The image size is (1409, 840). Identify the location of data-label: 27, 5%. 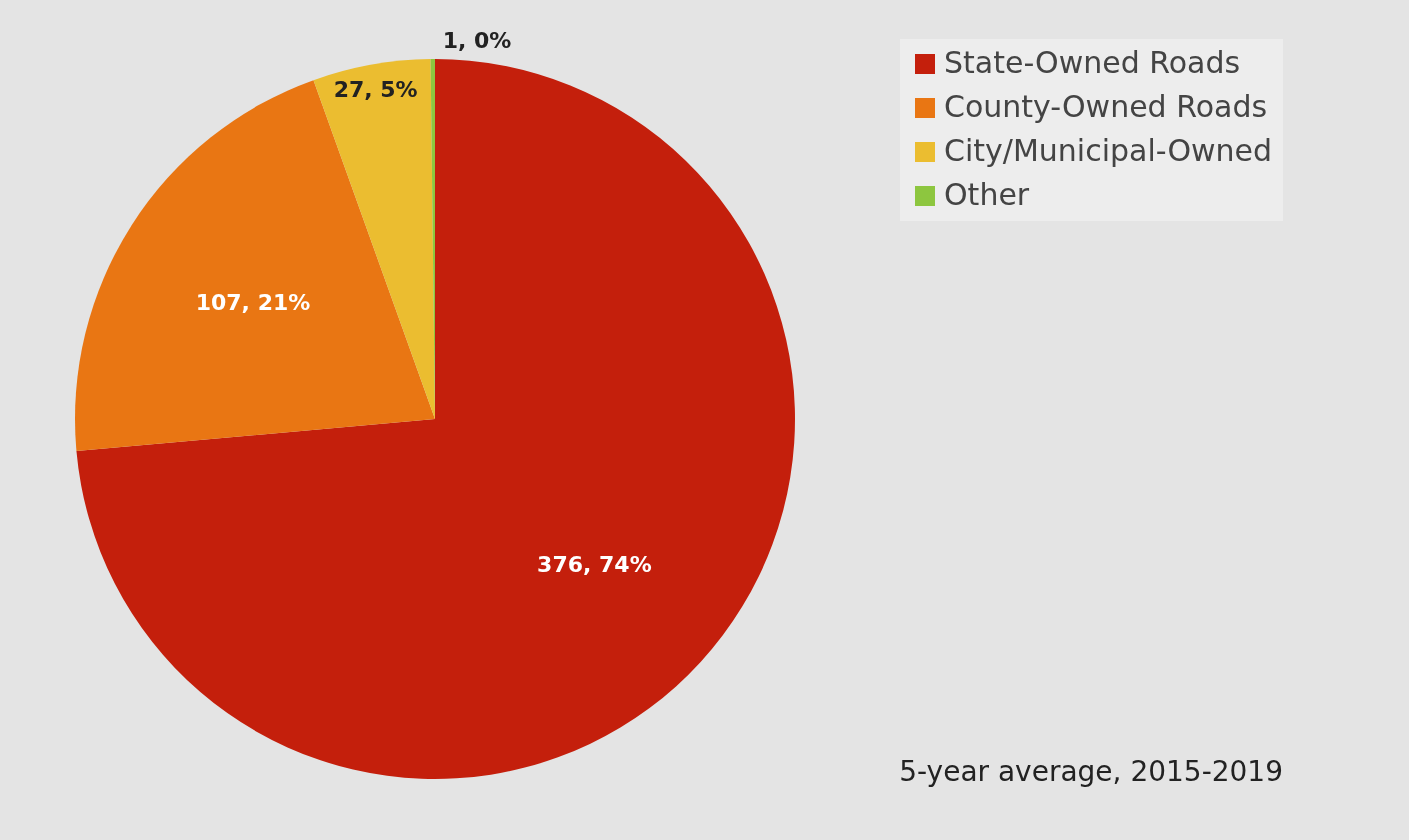
(375, 89).